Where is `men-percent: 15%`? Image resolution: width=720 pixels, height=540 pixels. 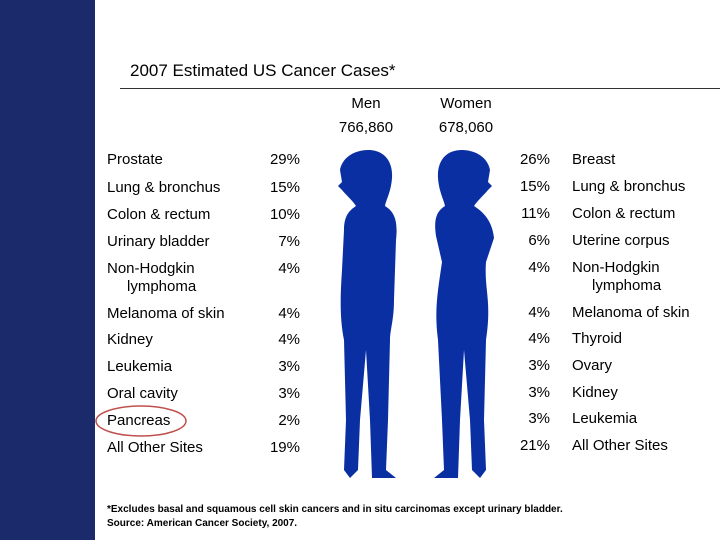
men-percent: 15% is located at coordinates (284, 187).